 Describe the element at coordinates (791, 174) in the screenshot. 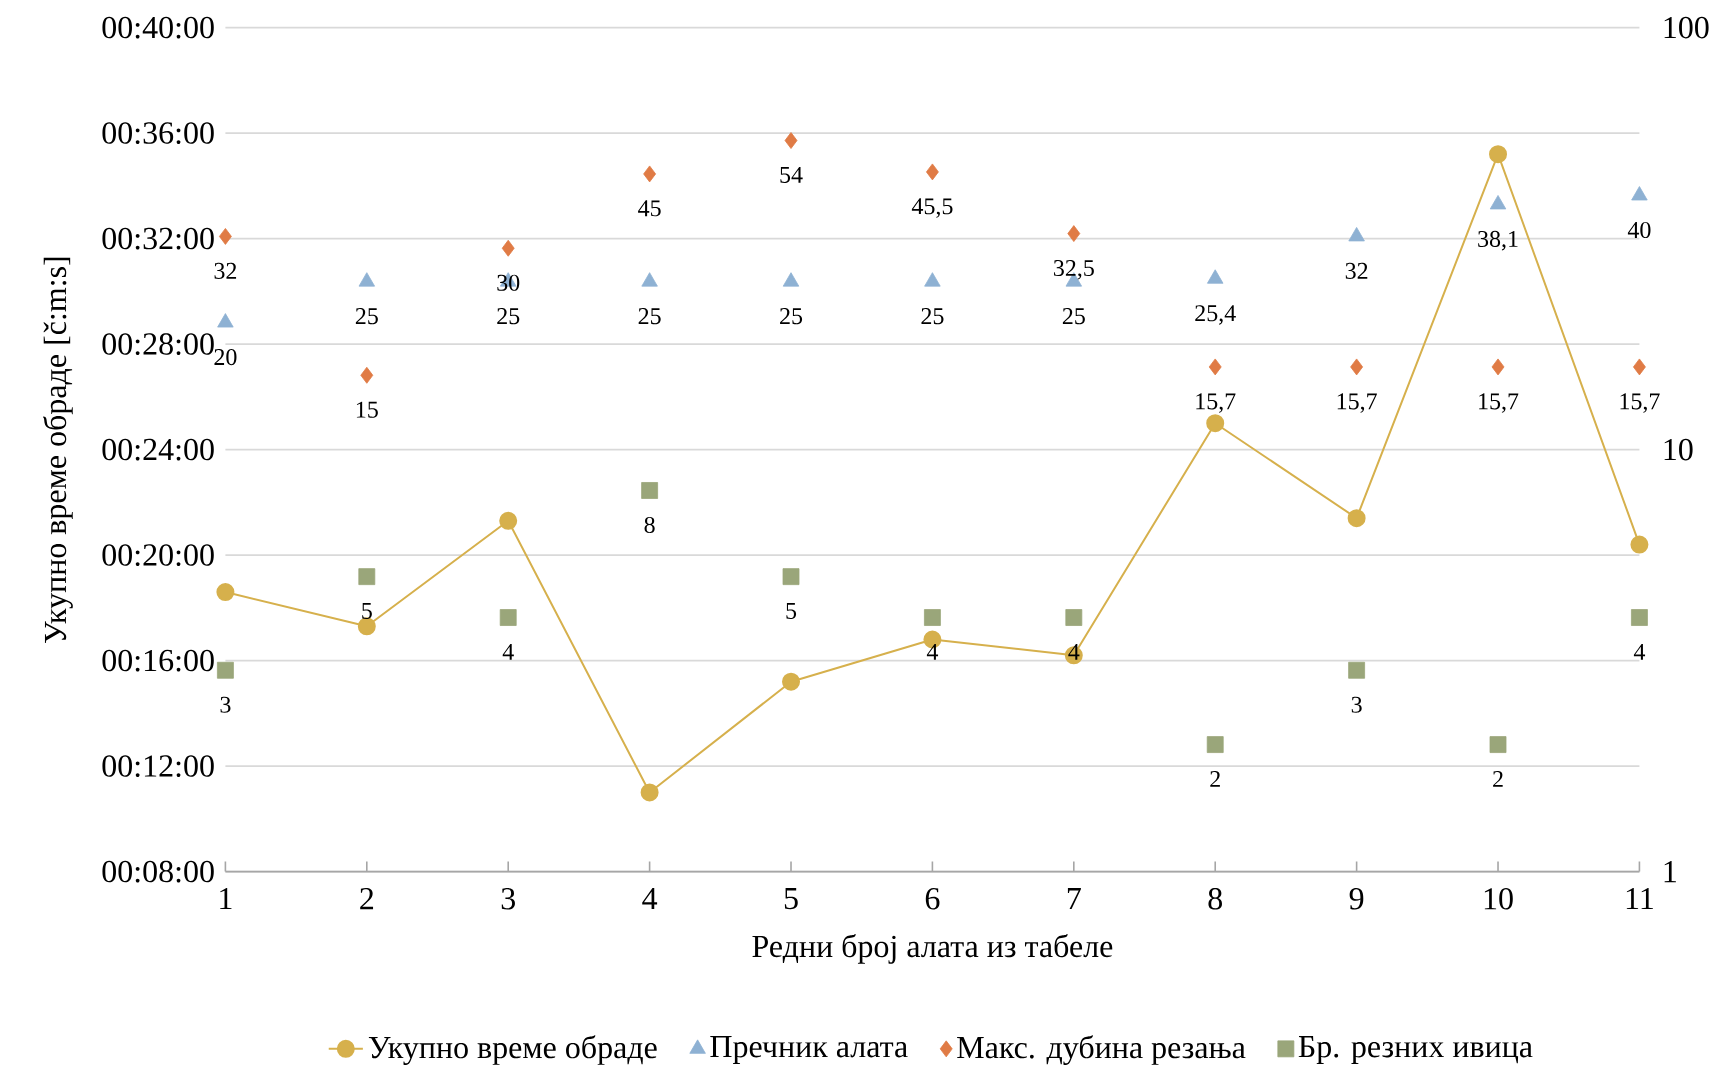

I see `data-label: 54` at that location.